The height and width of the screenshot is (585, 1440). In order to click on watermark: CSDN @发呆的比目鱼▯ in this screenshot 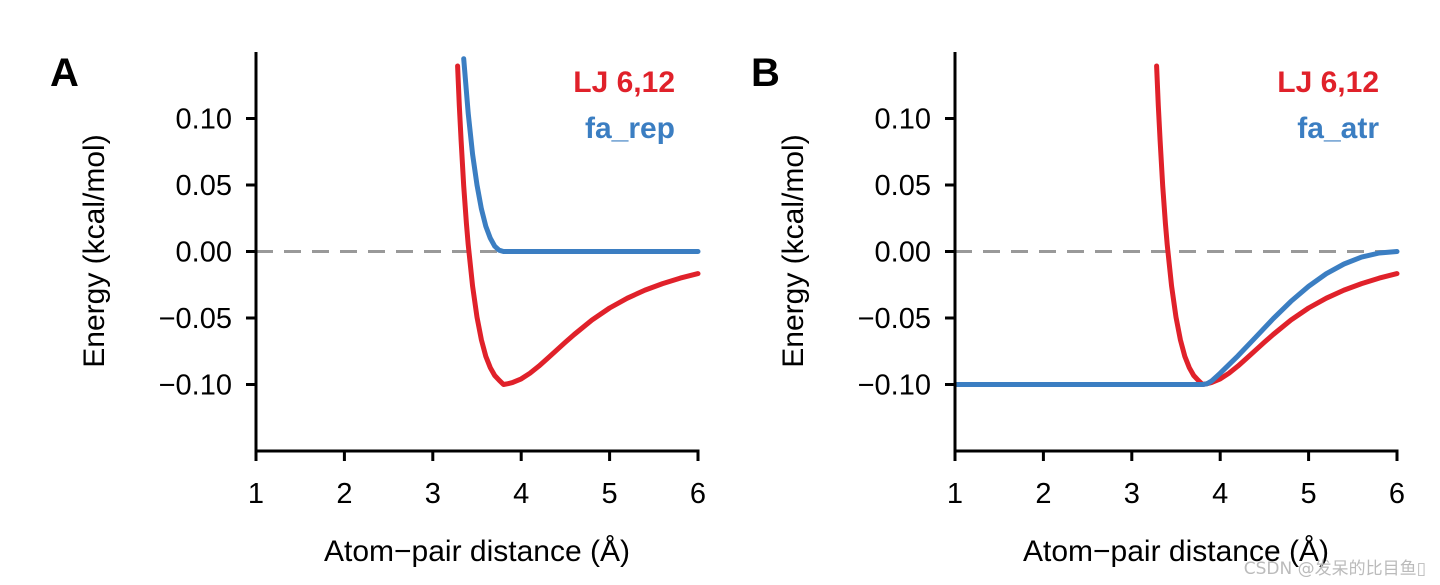, I will do `click(1334, 569)`.